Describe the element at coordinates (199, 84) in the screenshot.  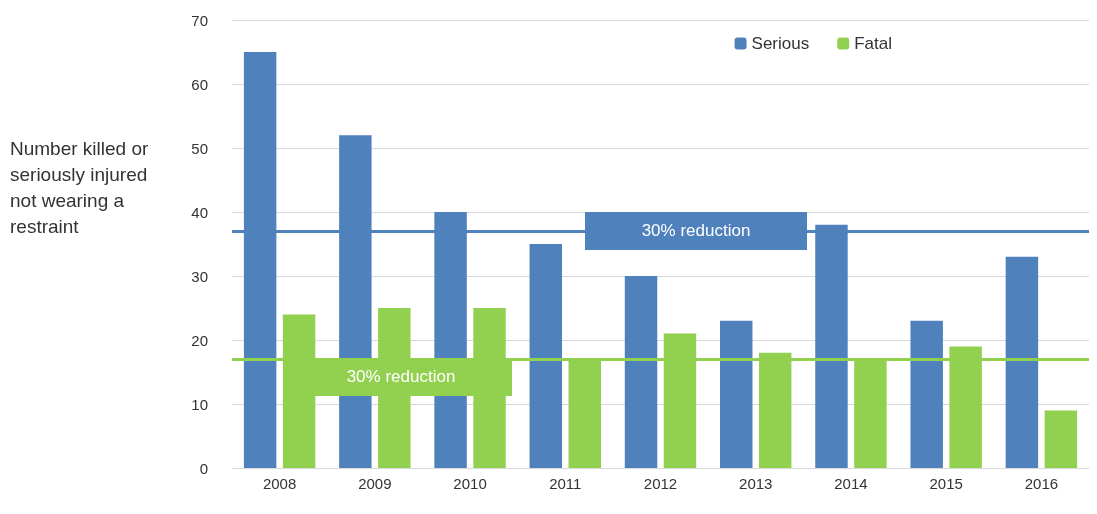
I see `y-tick-label: 60` at that location.